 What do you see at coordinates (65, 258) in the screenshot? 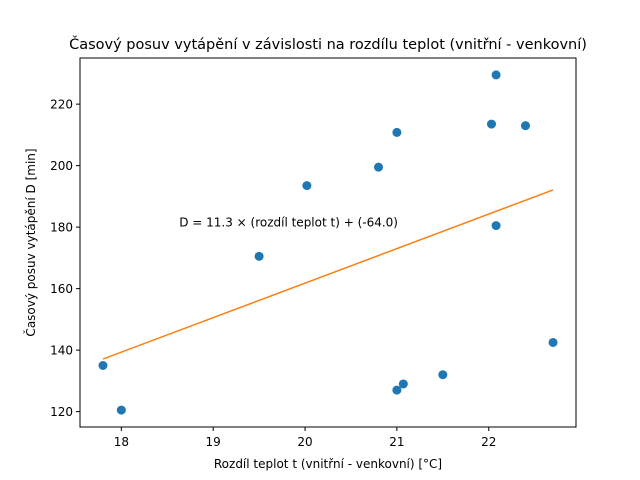
I see `y-axis: 120 140 160 180 200 220` at bounding box center [65, 258].